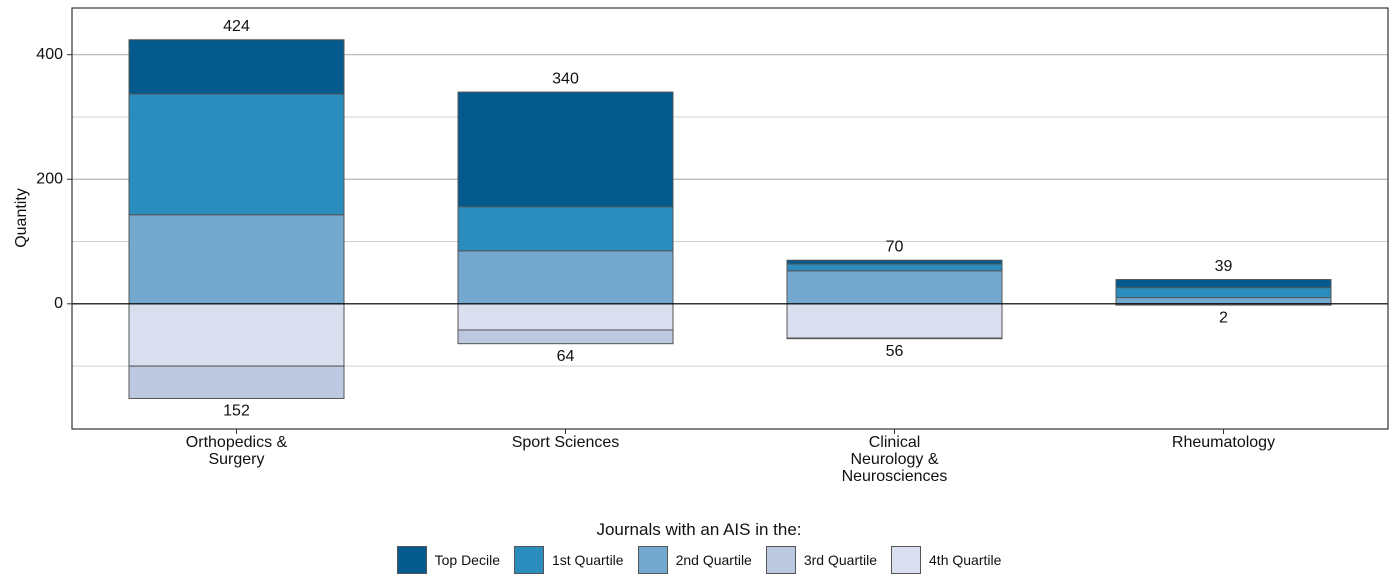  What do you see at coordinates (49, 178) in the screenshot?
I see `y-tick-label: 200` at bounding box center [49, 178].